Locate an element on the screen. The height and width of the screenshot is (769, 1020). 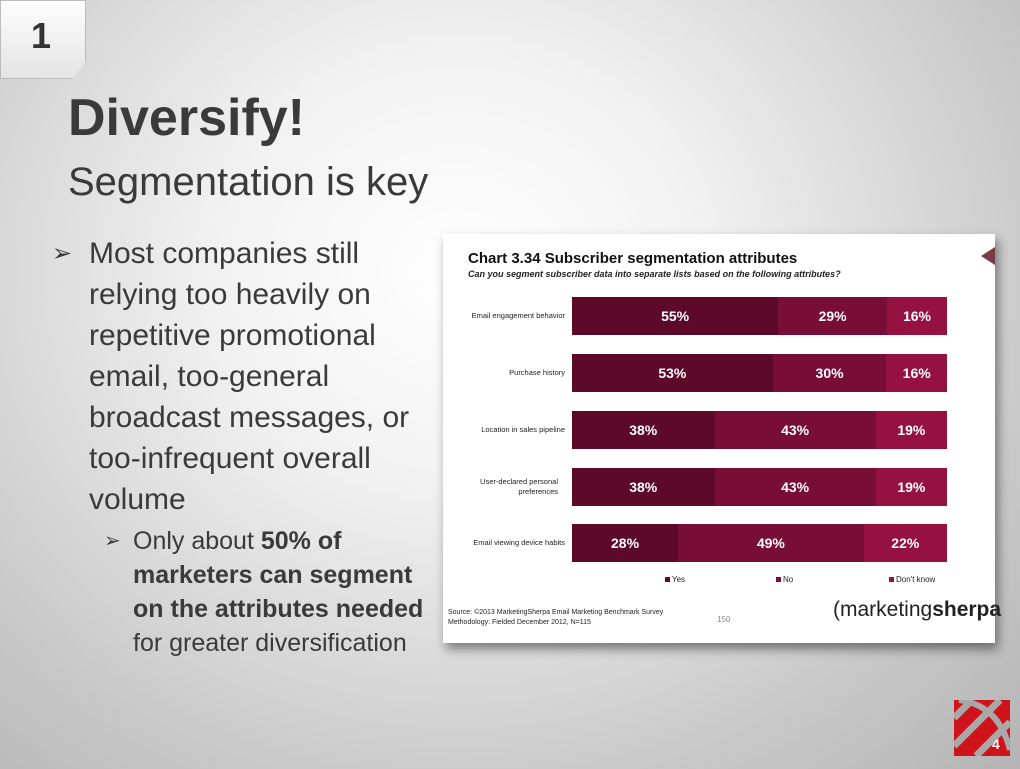
bar-segment-don-t-know: 22% is located at coordinates (905, 543).